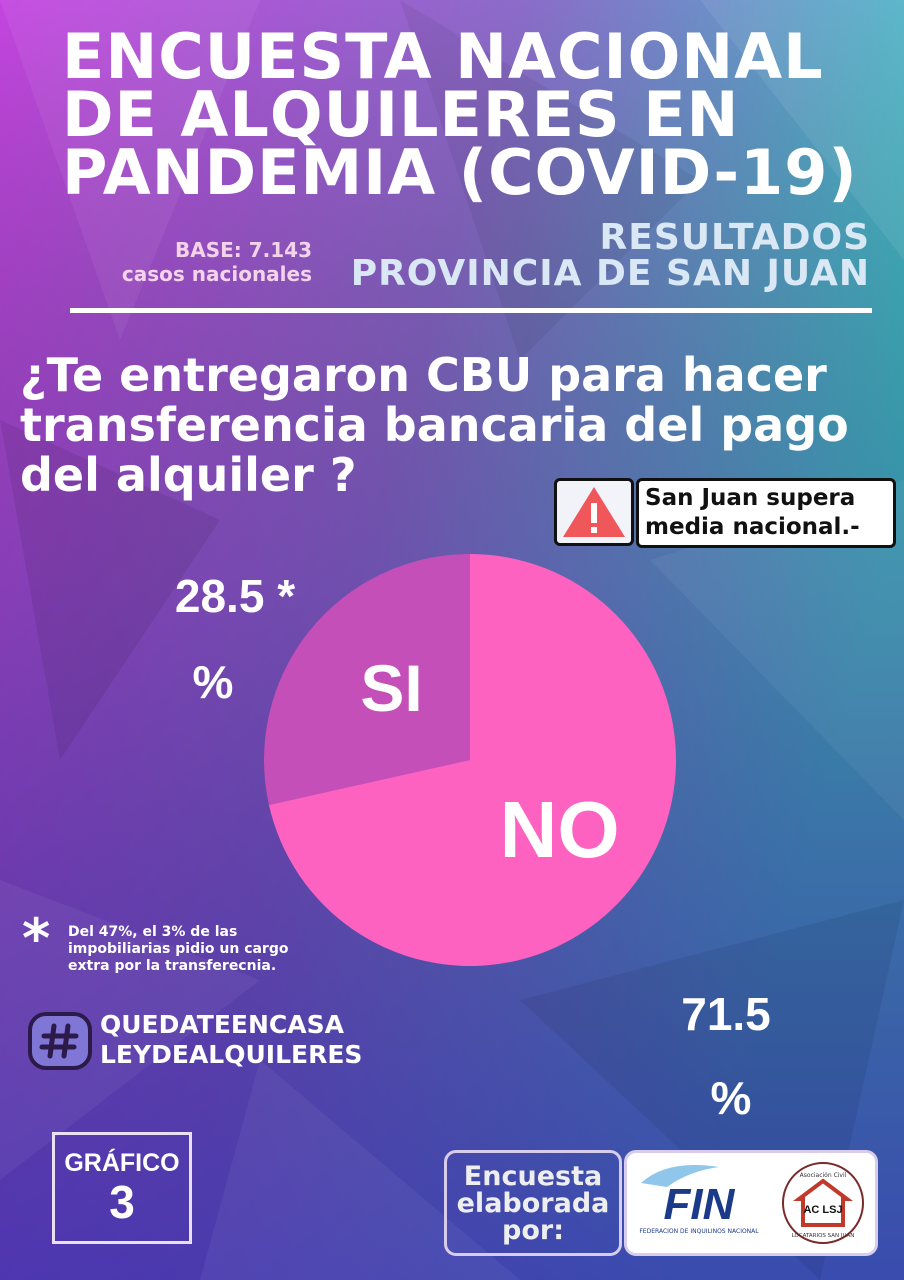  I want to click on no-unit: %, so click(731, 1098).